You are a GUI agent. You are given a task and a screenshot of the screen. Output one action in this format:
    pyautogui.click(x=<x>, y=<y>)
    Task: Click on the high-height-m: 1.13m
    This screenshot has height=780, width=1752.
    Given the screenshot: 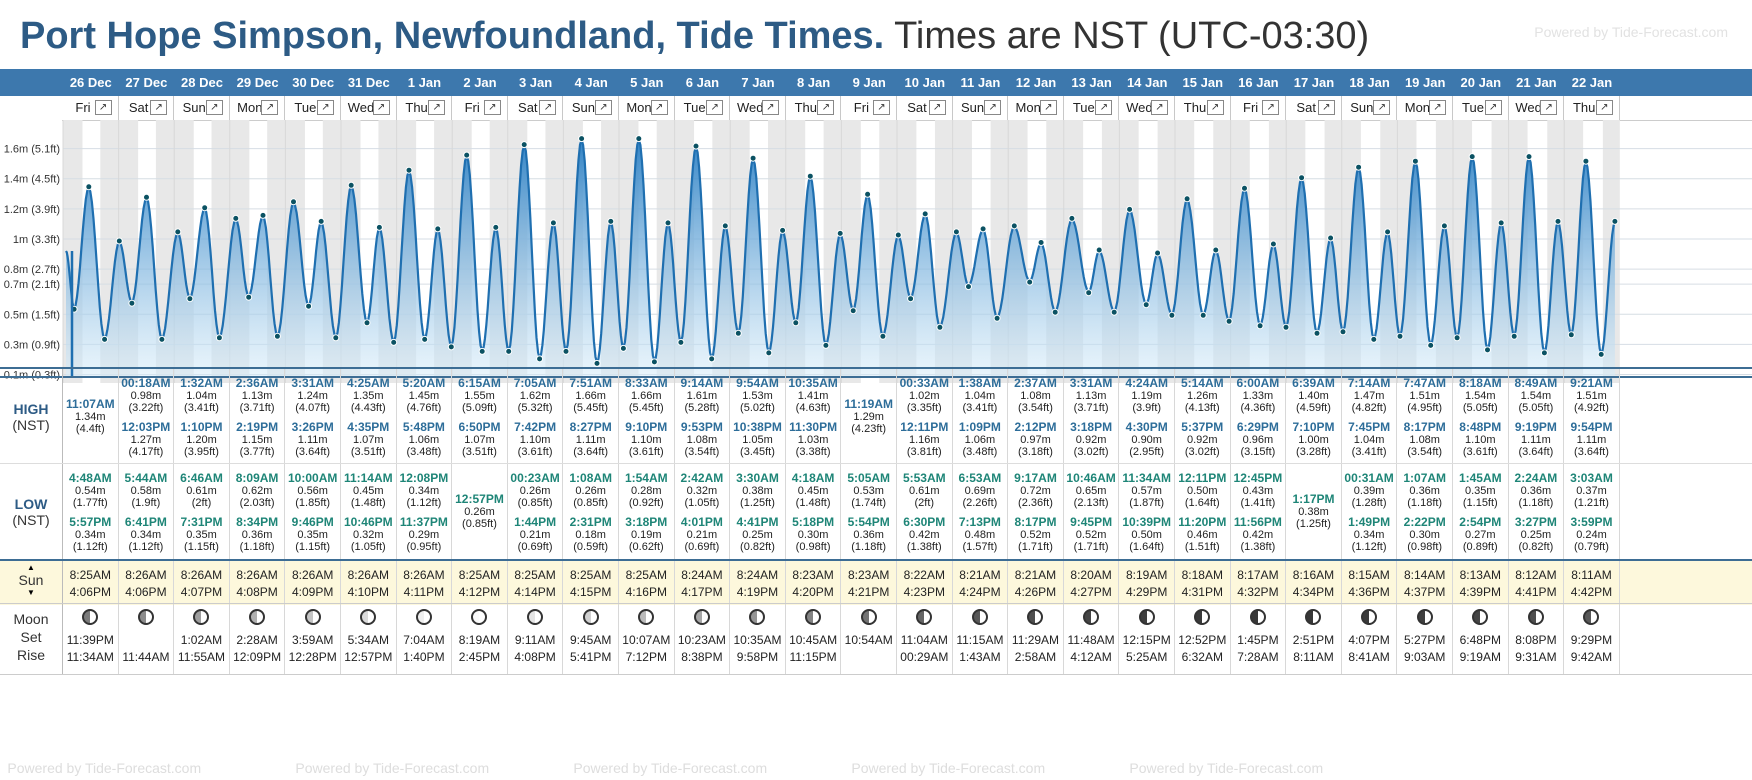 What is the action you would take?
    pyautogui.click(x=257, y=395)
    